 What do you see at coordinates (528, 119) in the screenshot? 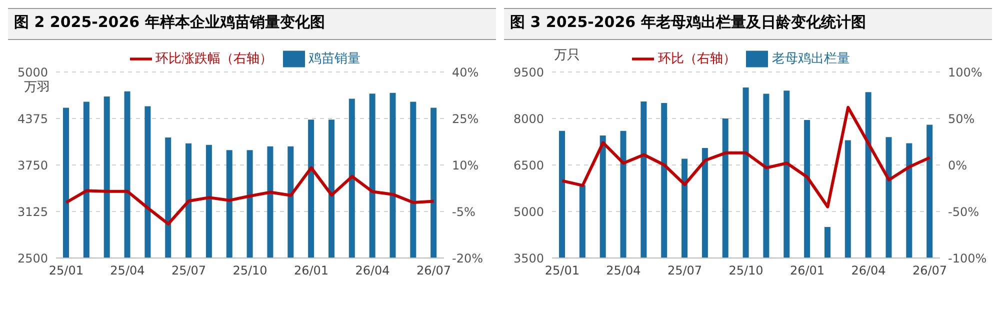
I see `y-tick-label: 8000` at bounding box center [528, 119].